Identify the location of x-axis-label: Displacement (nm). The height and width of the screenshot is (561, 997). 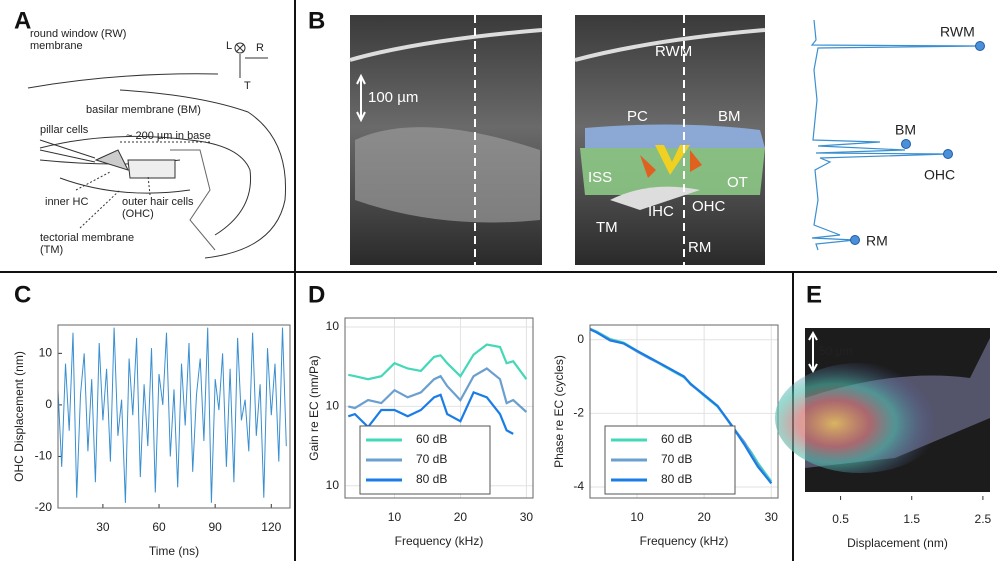
(897, 543).